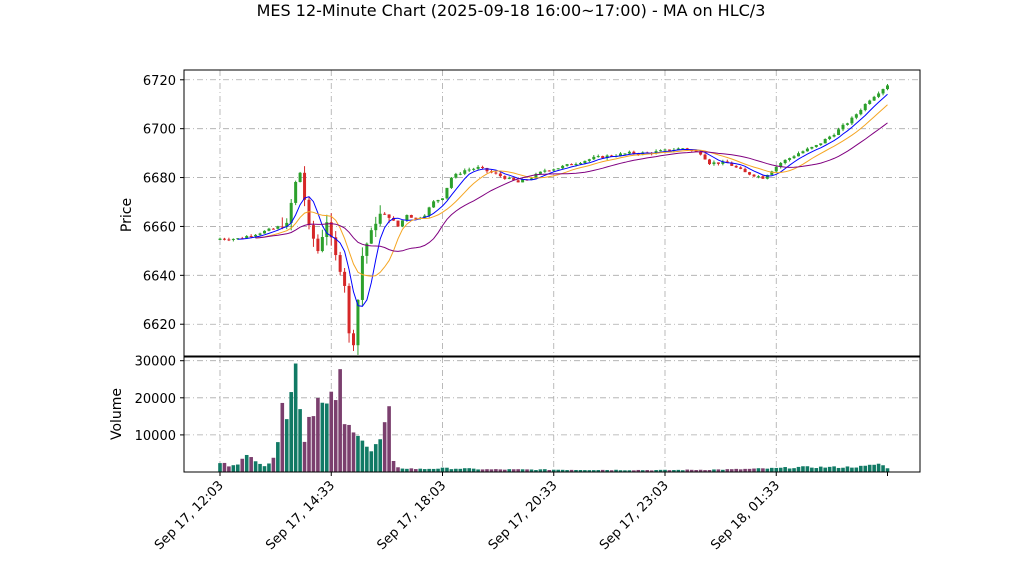 The image size is (1022, 575). Describe the element at coordinates (159, 227) in the screenshot. I see `price-tick-label: 6660` at that location.